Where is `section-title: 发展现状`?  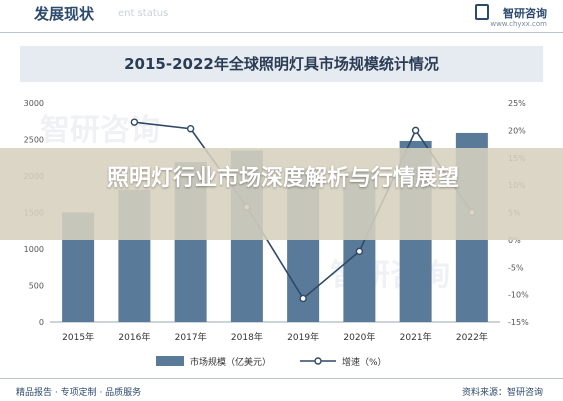 section-title: 发展现状 is located at coordinates (64, 14).